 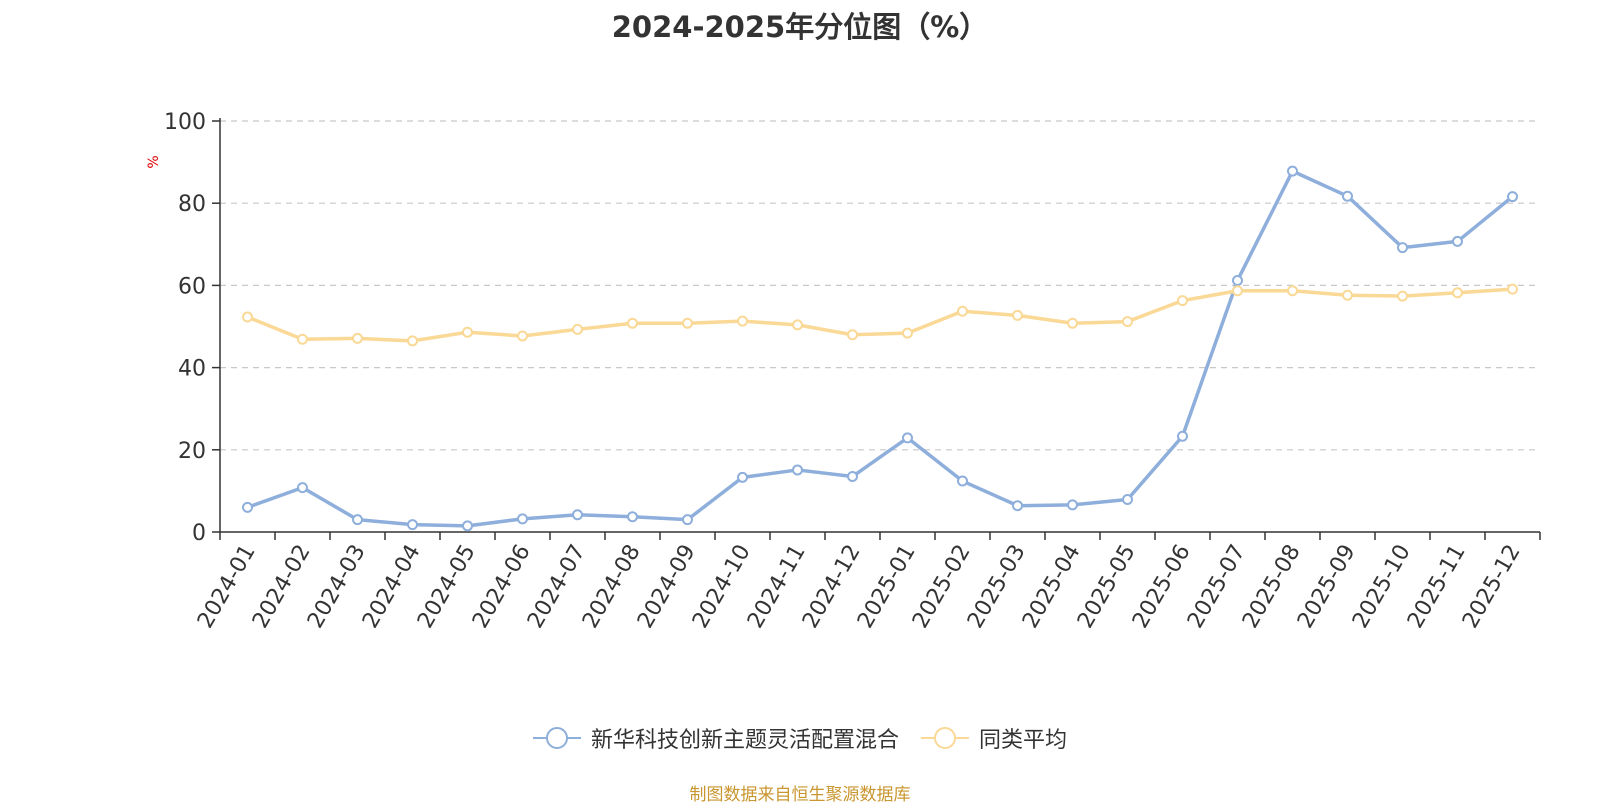 I want to click on y-tick-label: 60, so click(x=192, y=286).